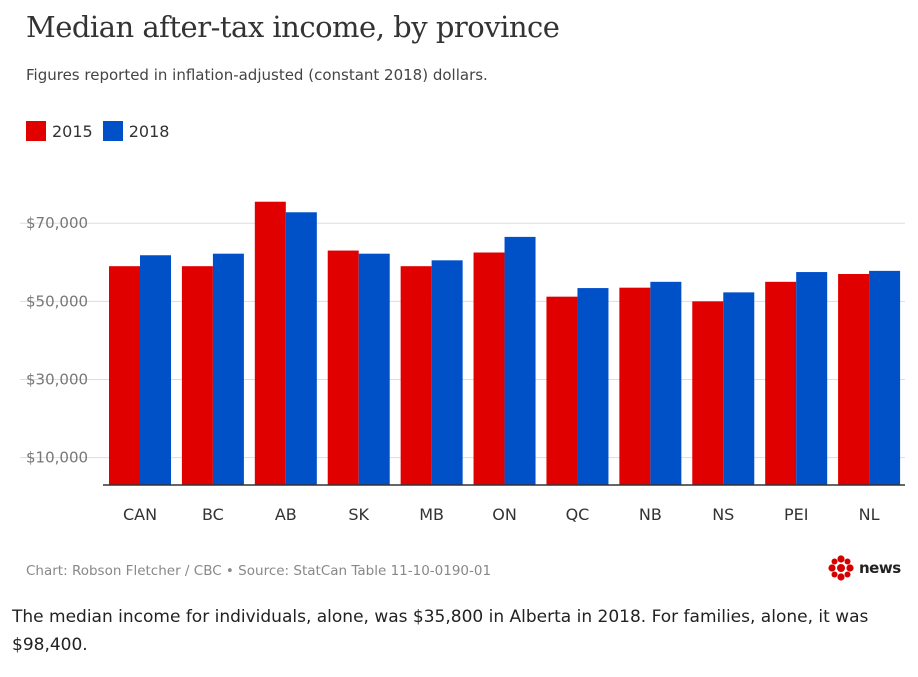 The width and height of the screenshot is (918, 677). Describe the element at coordinates (57, 223) in the screenshot. I see `y-tick-label: $70,000` at that location.